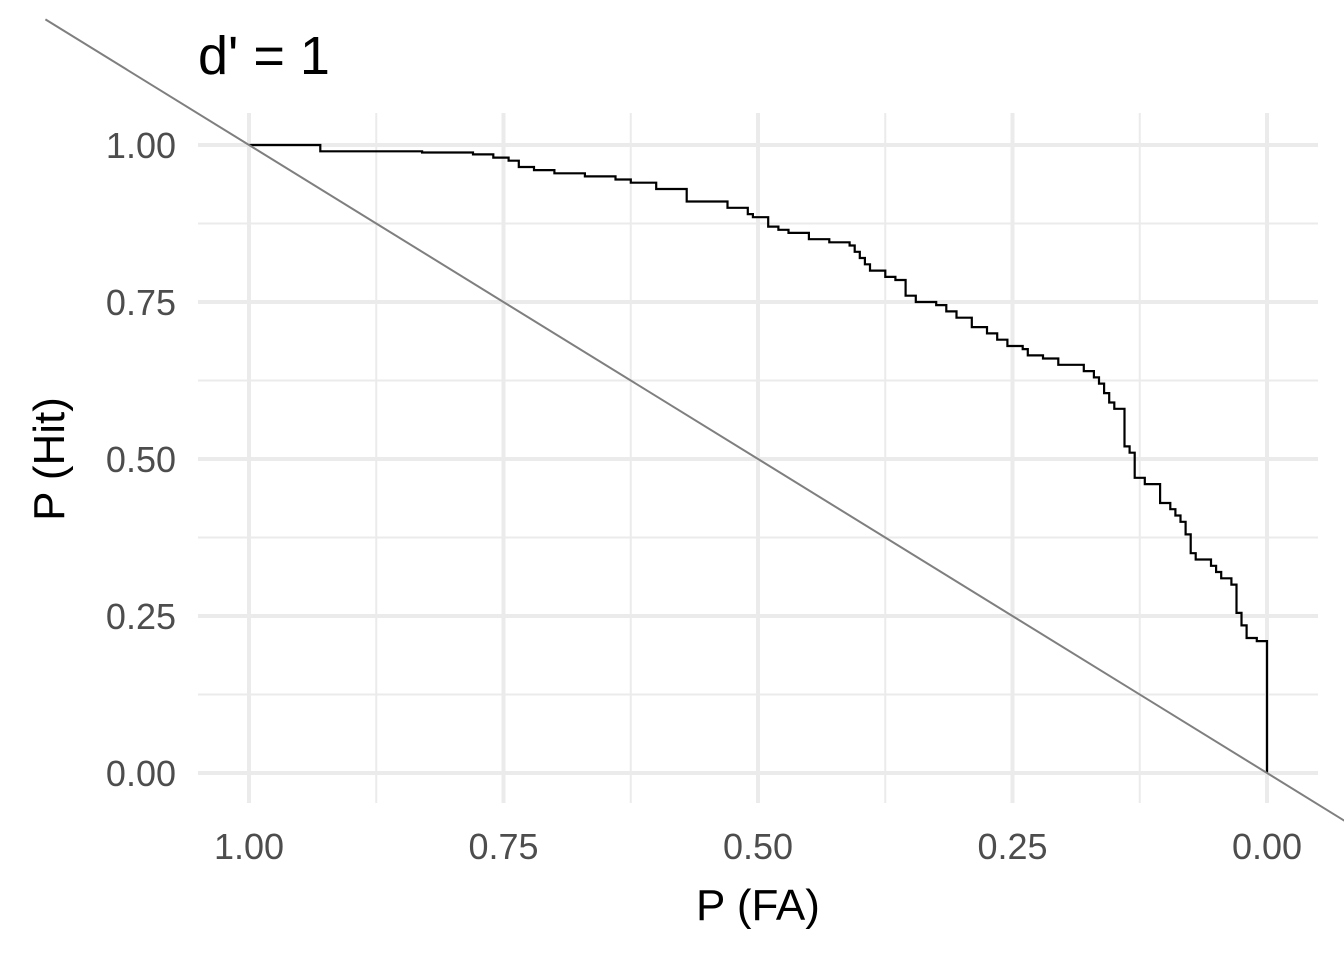  Describe the element at coordinates (141, 145) in the screenshot. I see `y-tick-label: 1.00` at that location.